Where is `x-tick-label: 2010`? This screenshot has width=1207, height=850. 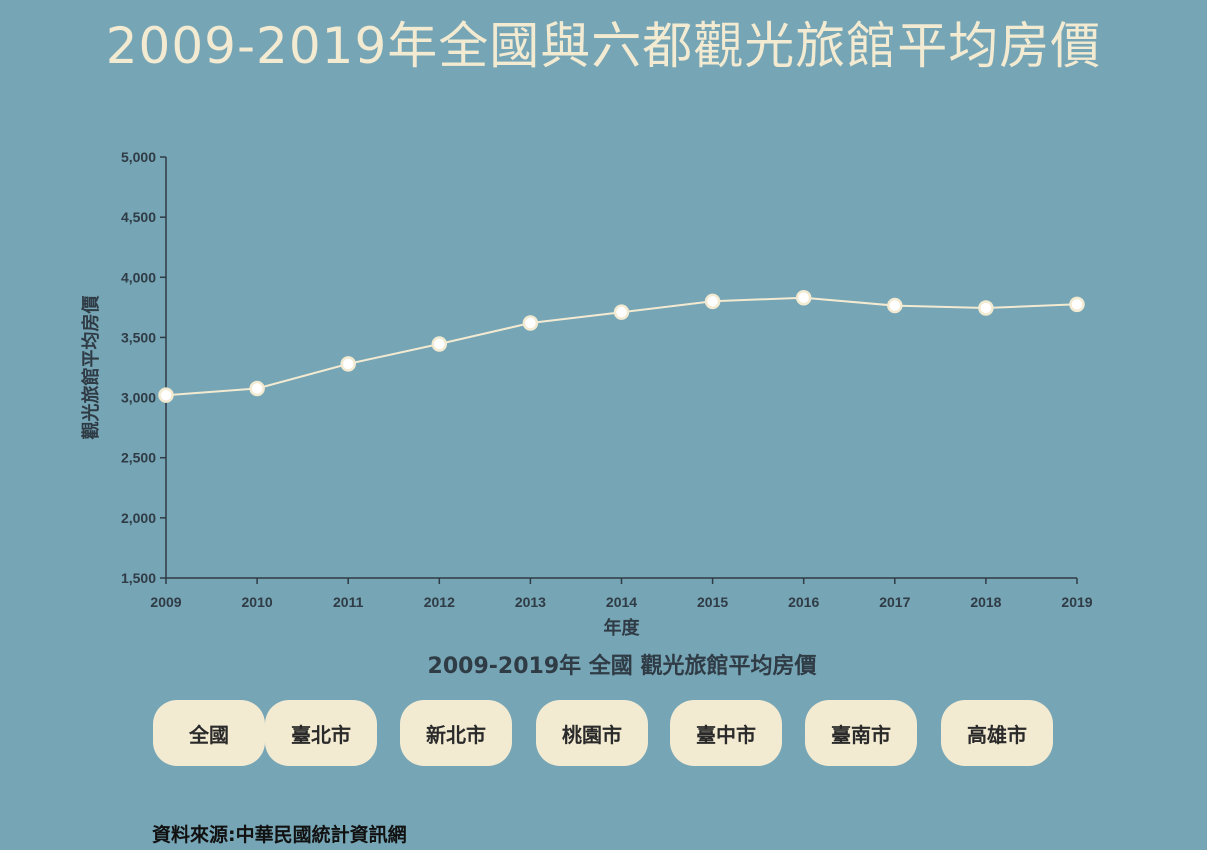
x-tick-label: 2010 is located at coordinates (257, 602).